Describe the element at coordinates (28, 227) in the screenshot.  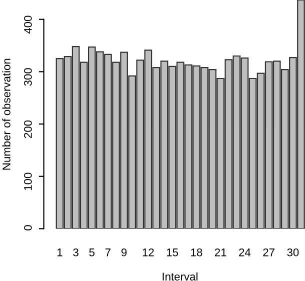
I see `y-tick-label: 0` at that location.